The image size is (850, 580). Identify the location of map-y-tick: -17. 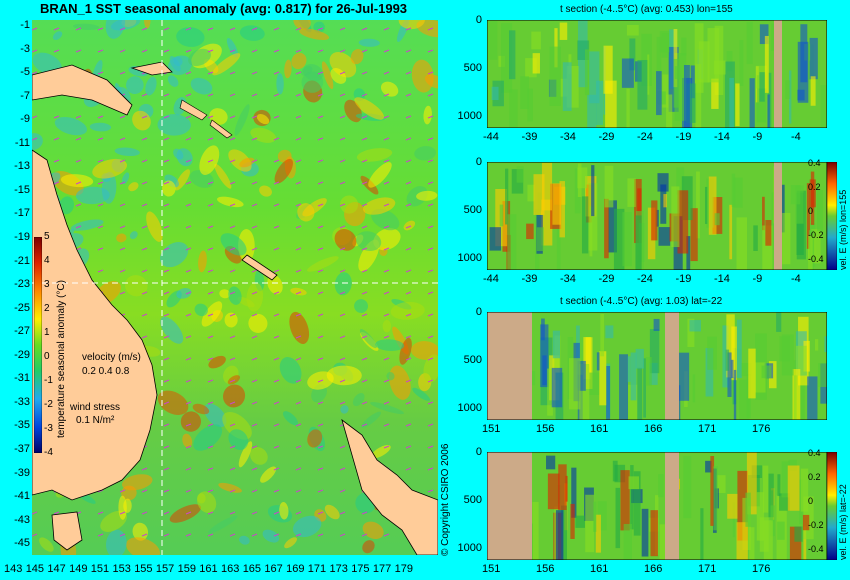
(22, 213).